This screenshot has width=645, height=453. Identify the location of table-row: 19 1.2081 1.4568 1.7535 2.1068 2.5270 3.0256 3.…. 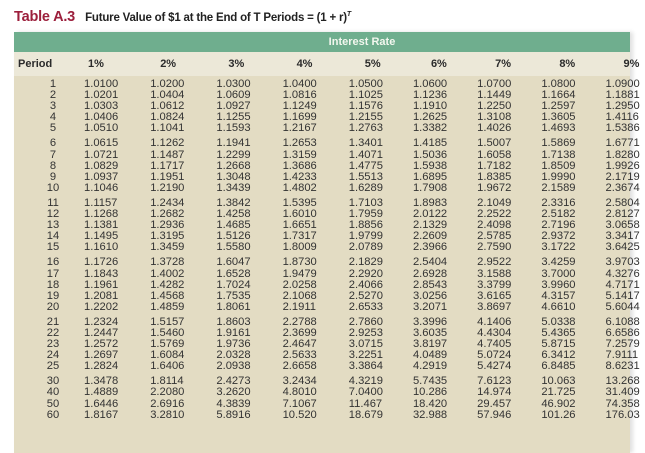
(327, 295).